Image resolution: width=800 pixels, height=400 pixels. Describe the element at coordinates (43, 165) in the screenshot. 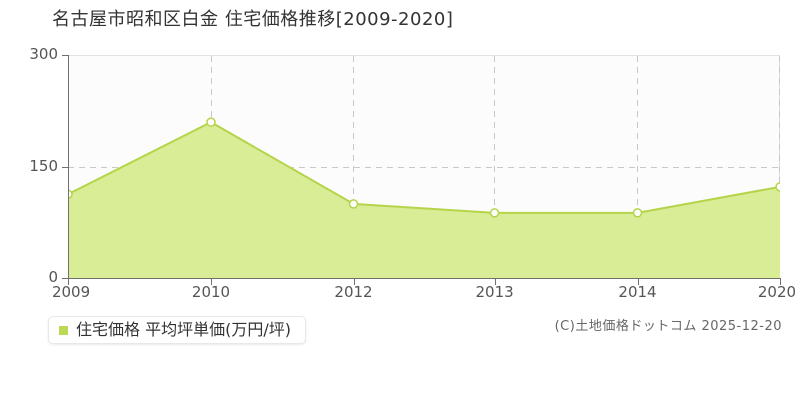

I see `y-axis-tick-label: 150` at that location.